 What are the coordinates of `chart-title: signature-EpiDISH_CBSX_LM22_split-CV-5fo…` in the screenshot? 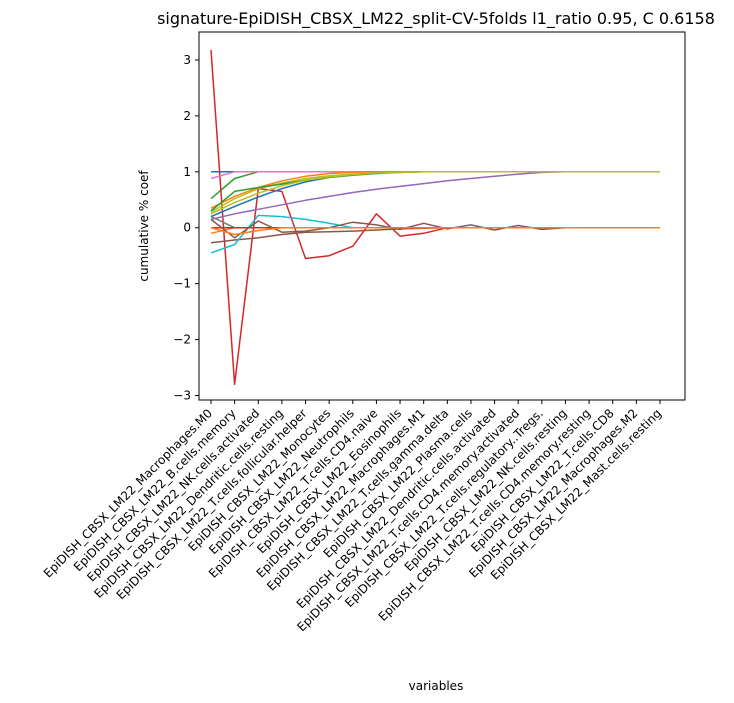 It's located at (436, 19).